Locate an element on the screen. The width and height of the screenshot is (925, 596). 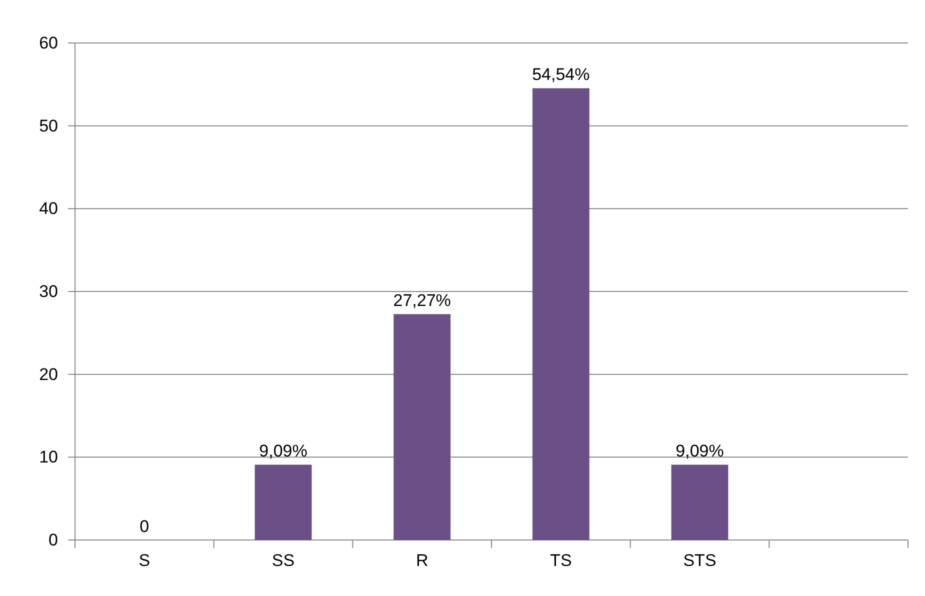
y-tick-label: 10 is located at coordinates (48, 457).